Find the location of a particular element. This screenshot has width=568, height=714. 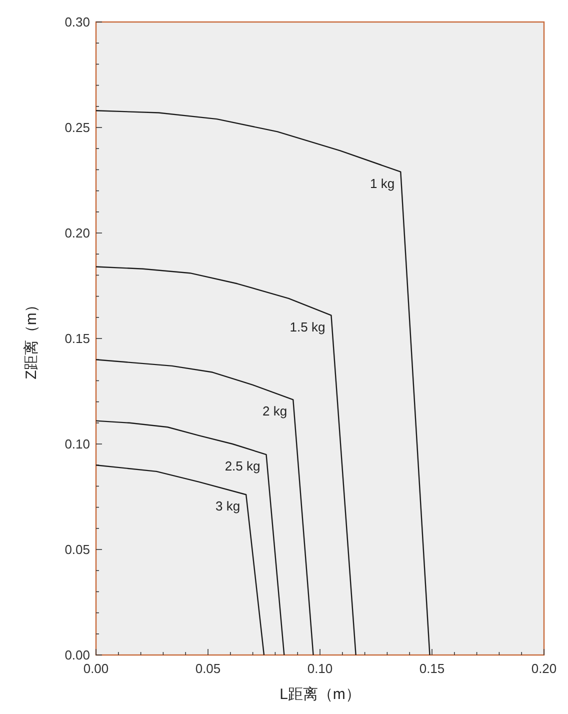

x-tick-label: 0.00 is located at coordinates (96, 668).